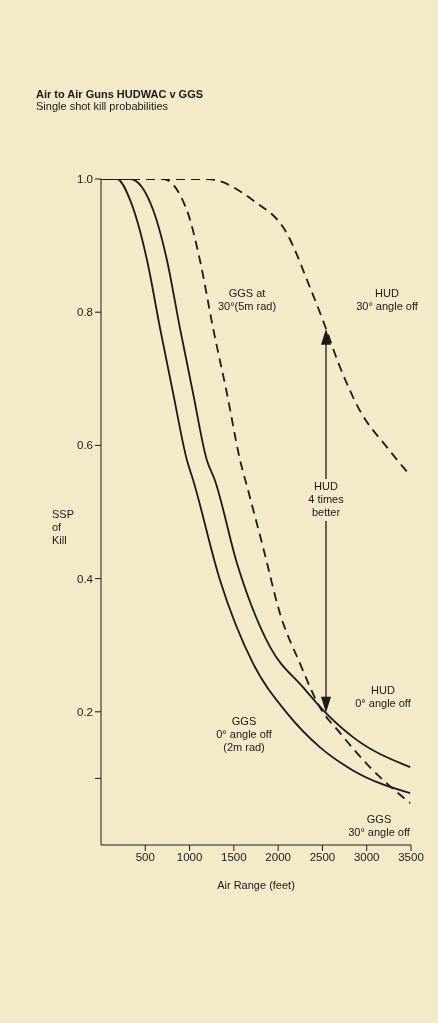  Describe the element at coordinates (103, 106) in the screenshot. I see `chart-subtitle: Single shot kill probabilities` at that location.